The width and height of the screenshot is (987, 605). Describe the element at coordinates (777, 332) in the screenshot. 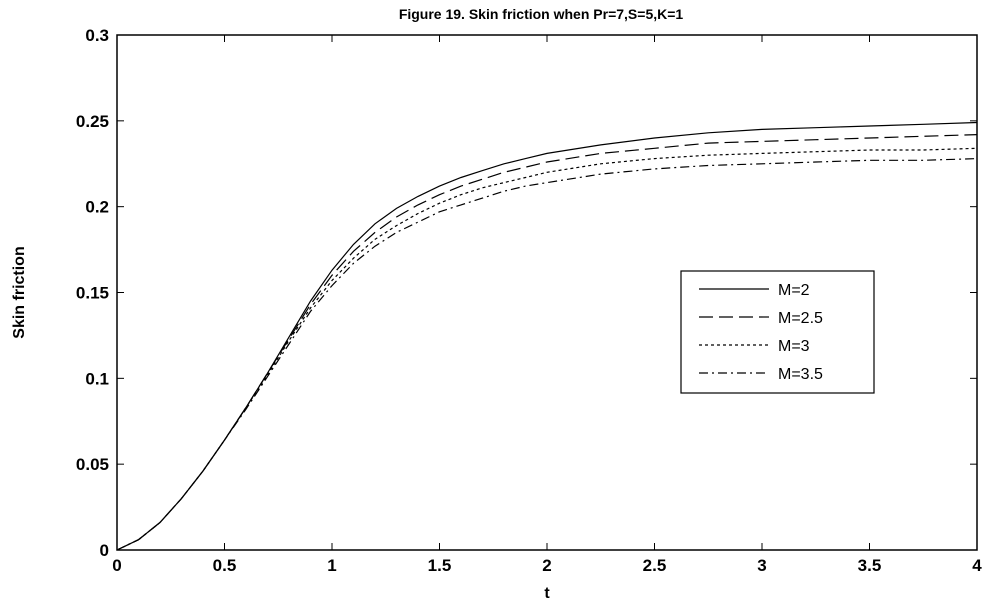

I see `legend: M=2 M=2.5 M=3 M=3.5` at that location.